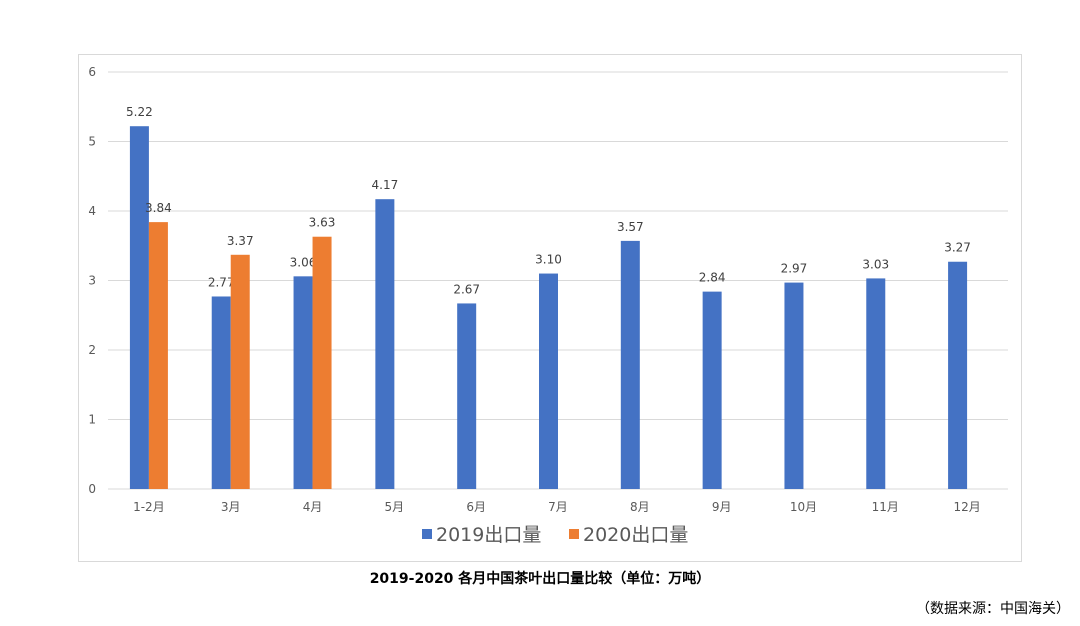 This screenshot has height=626, width=1080. Describe the element at coordinates (221, 282) in the screenshot. I see `data-label-2019-1: 2.77` at that location.